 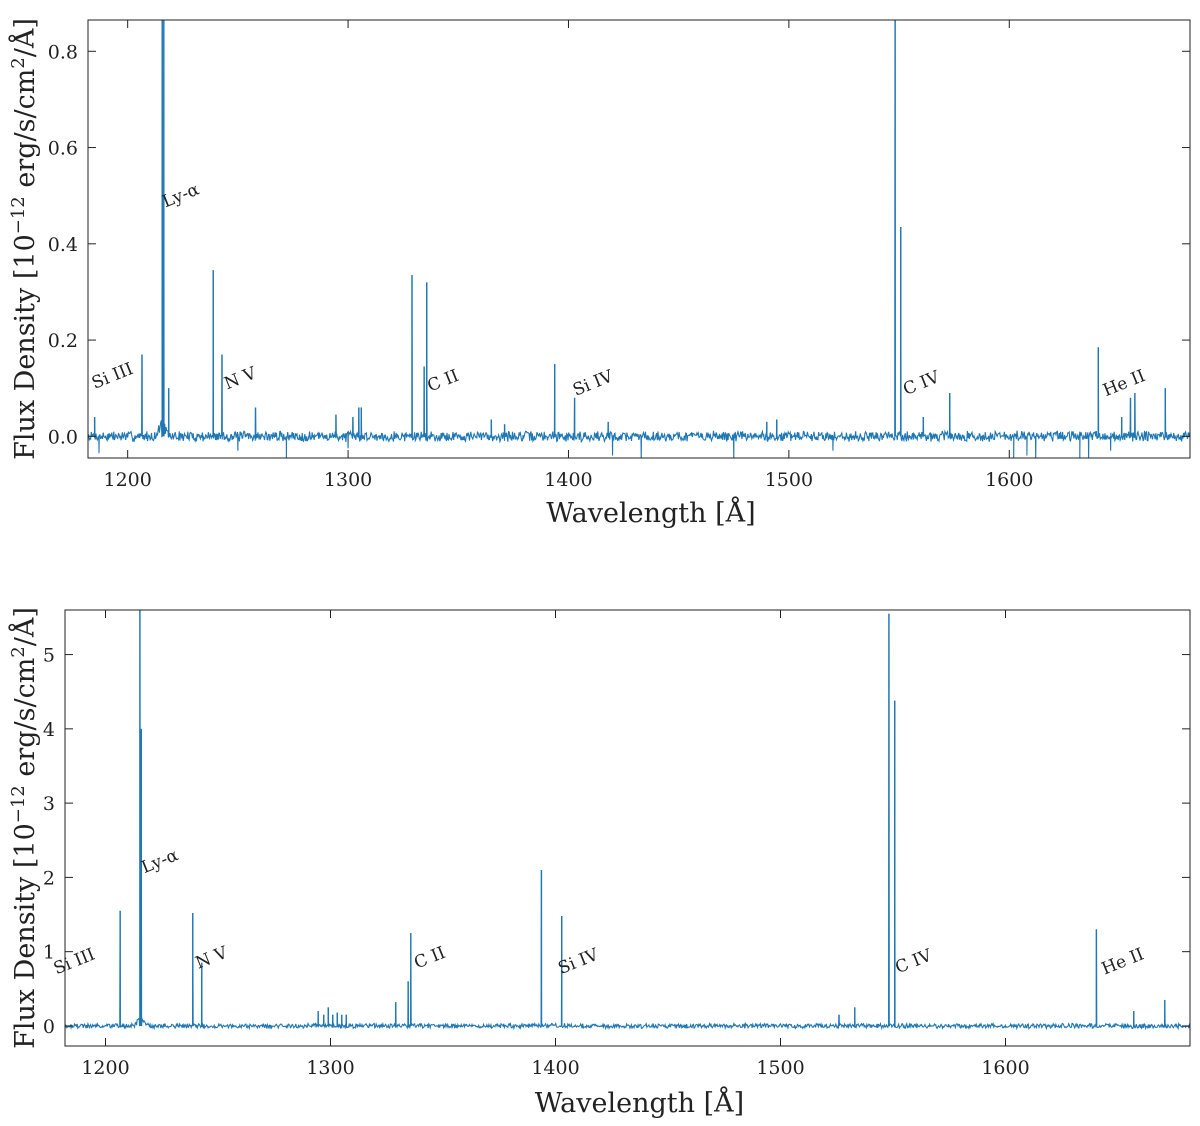 I want to click on y-tick-label: 4, so click(x=49, y=730).